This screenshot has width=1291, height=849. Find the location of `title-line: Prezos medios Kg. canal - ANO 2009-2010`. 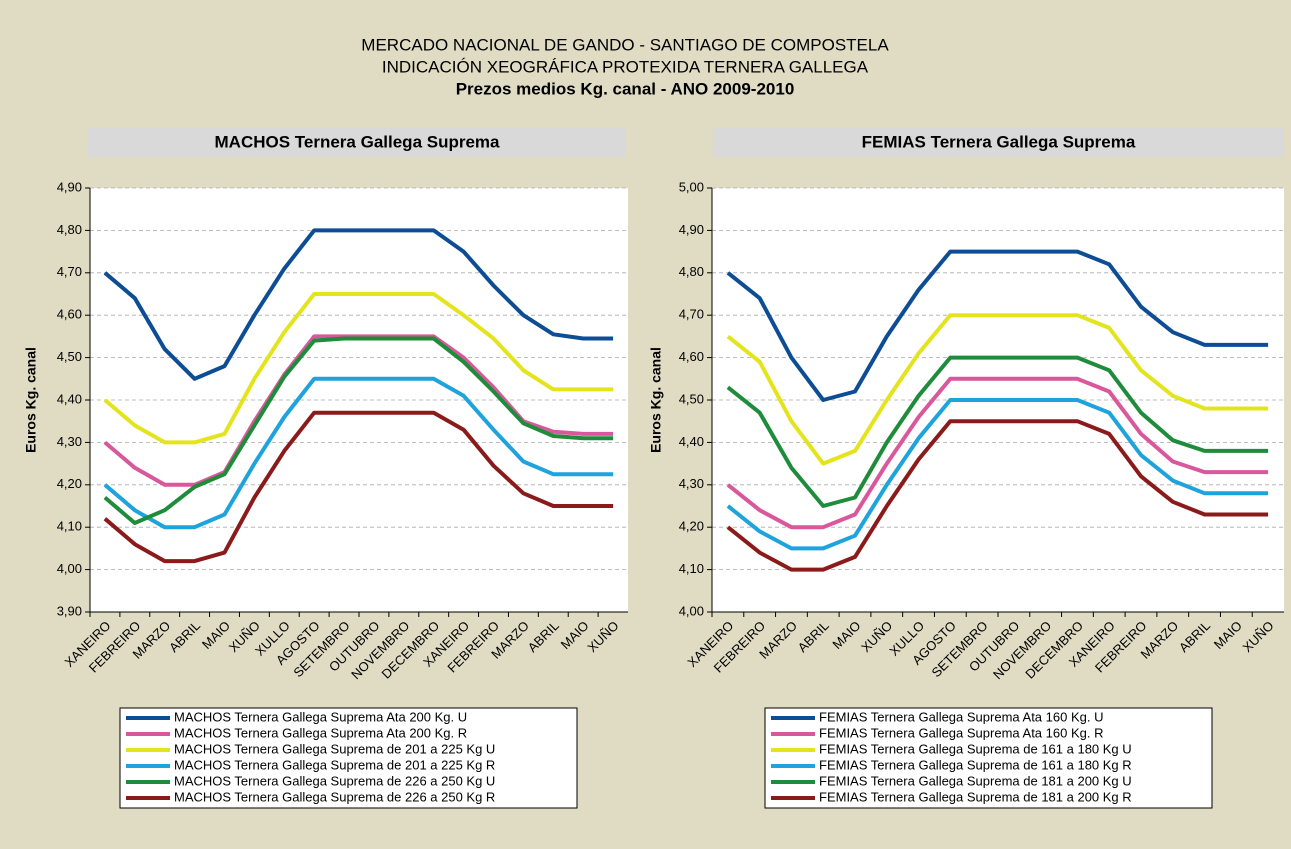

title-line: Prezos medios Kg. canal - ANO 2009-2010 is located at coordinates (625, 88).